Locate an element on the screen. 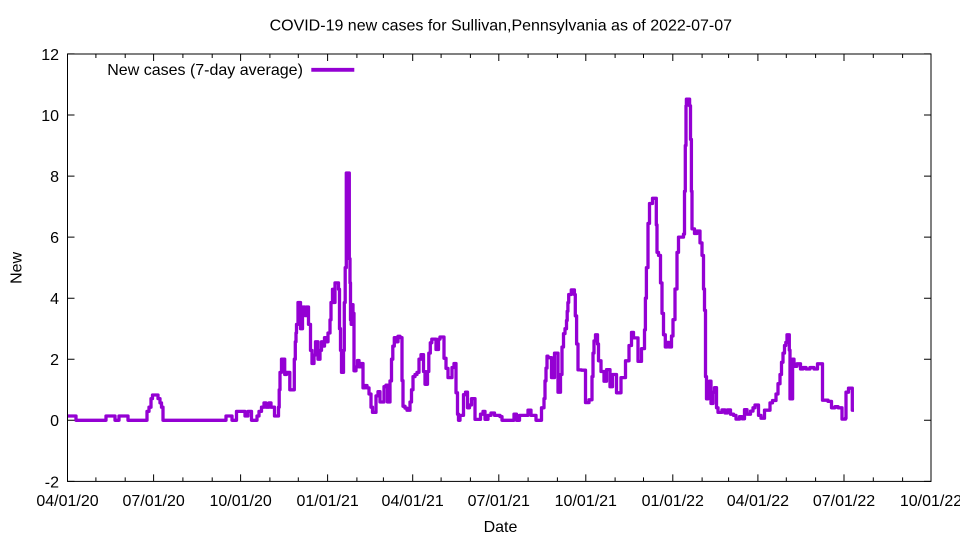 This screenshot has height=540, width=960. svg-text: 10/01/22 is located at coordinates (930, 501).